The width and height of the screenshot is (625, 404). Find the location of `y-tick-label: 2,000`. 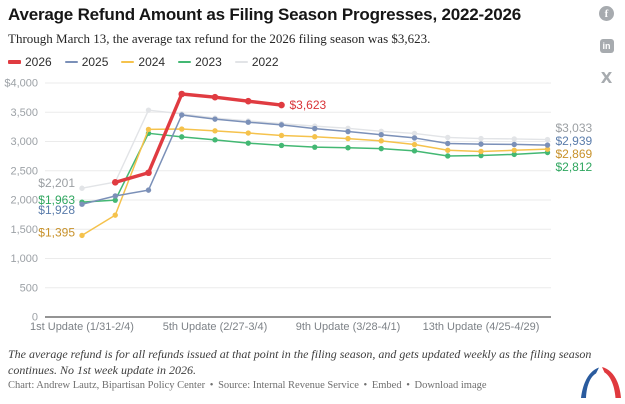

y-tick-label: 2,000 is located at coordinates (24, 201).